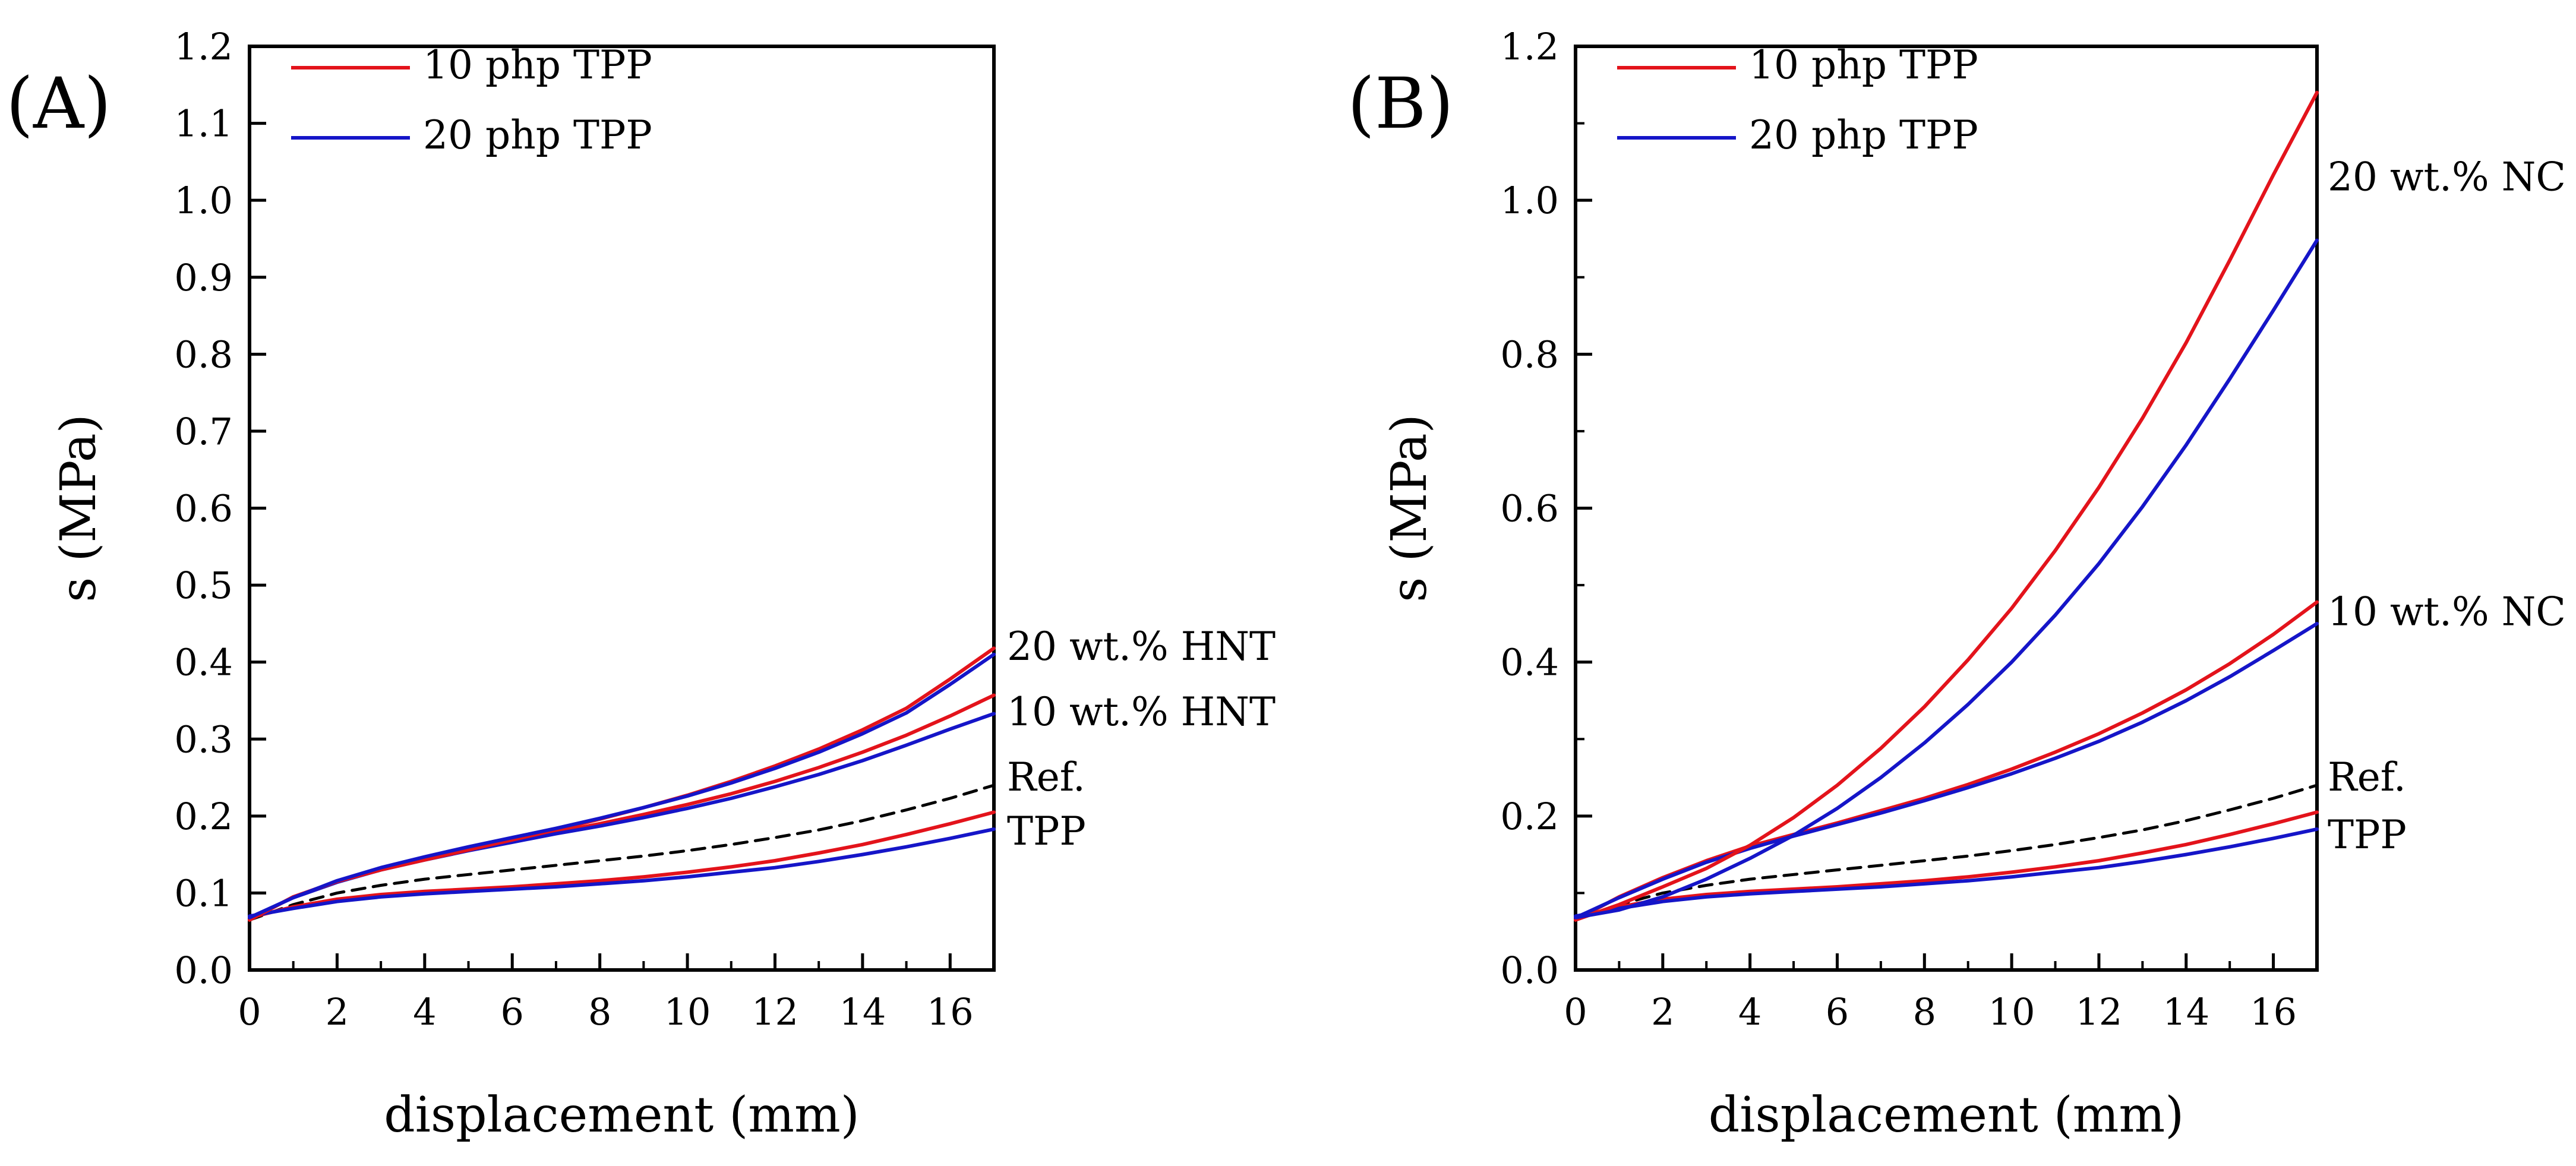 The width and height of the screenshot is (2576, 1166). Describe the element at coordinates (203, 432) in the screenshot. I see `y-tick-label: 0.7` at that location.